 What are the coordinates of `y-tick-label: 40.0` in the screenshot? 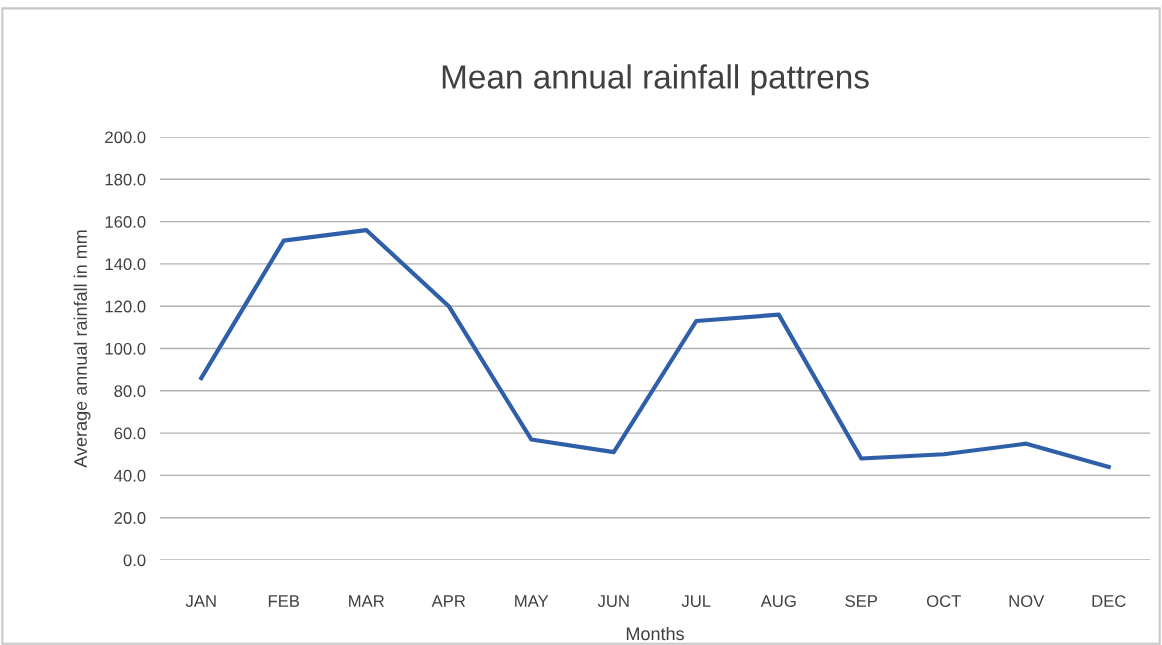 It's located at (130, 475).